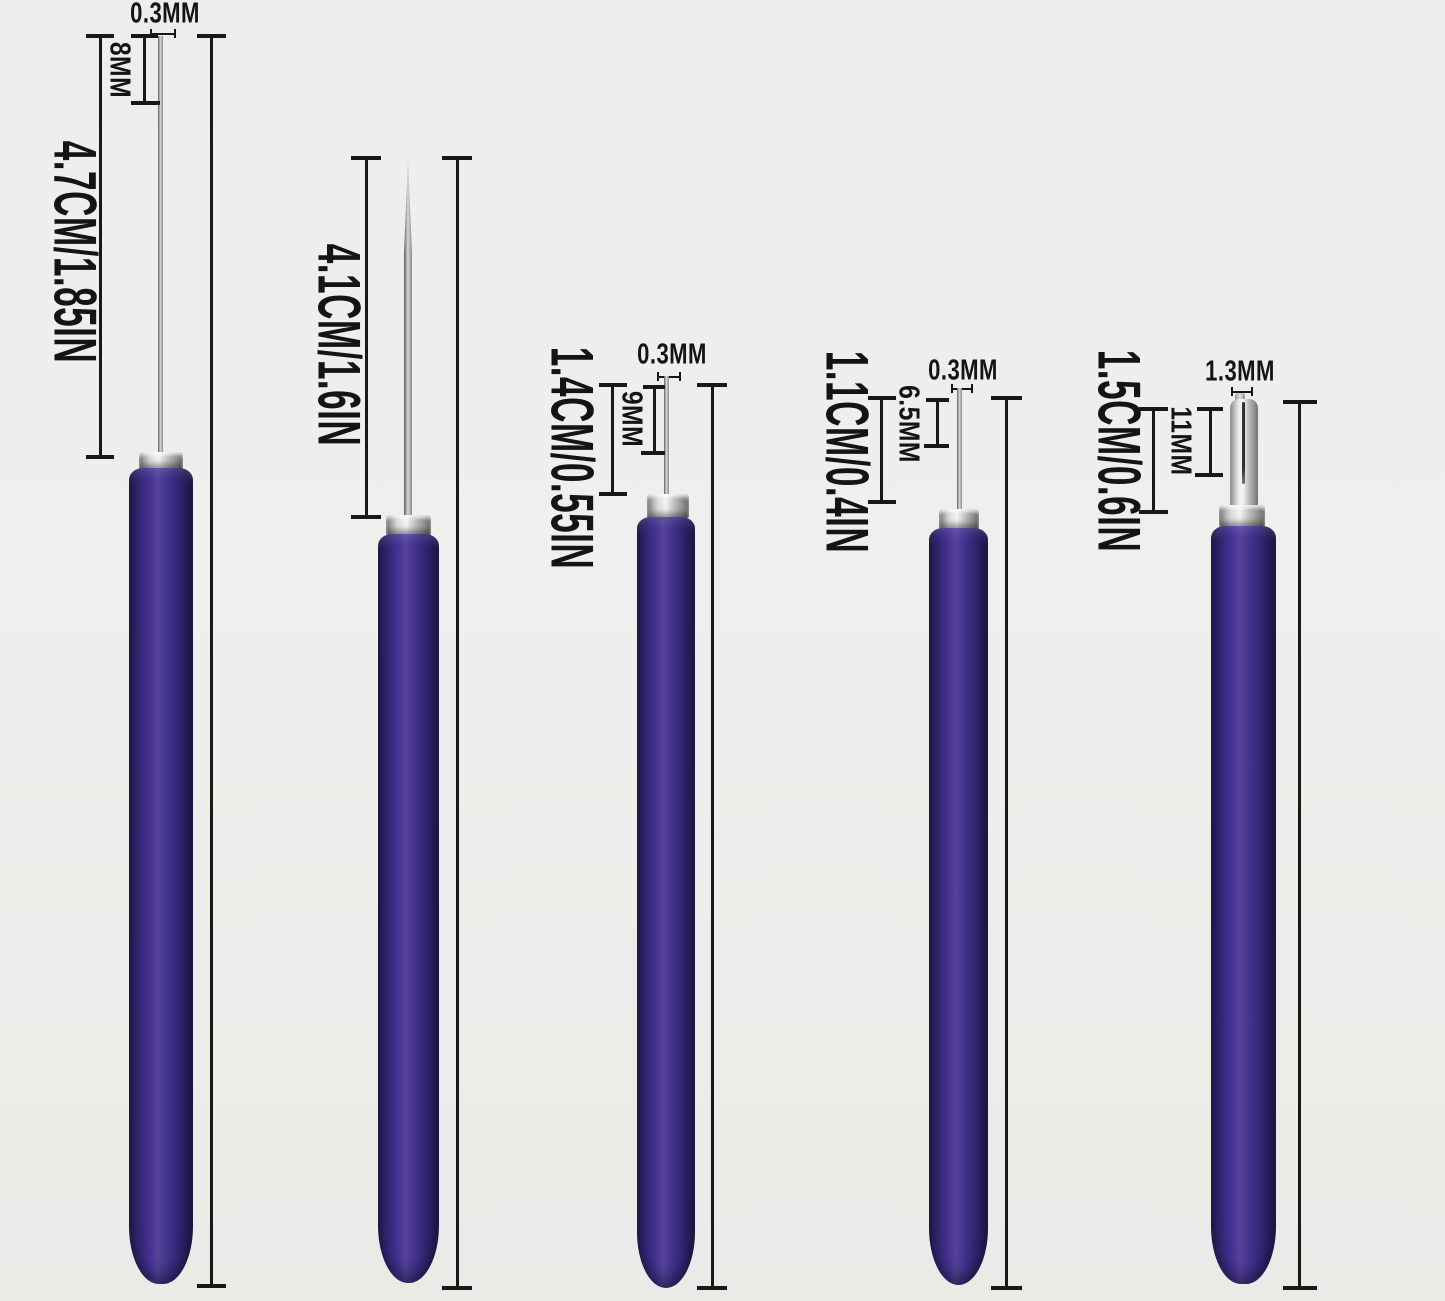  Describe the element at coordinates (1243, 443) in the screenshot. I see `tip-slot` at that location.